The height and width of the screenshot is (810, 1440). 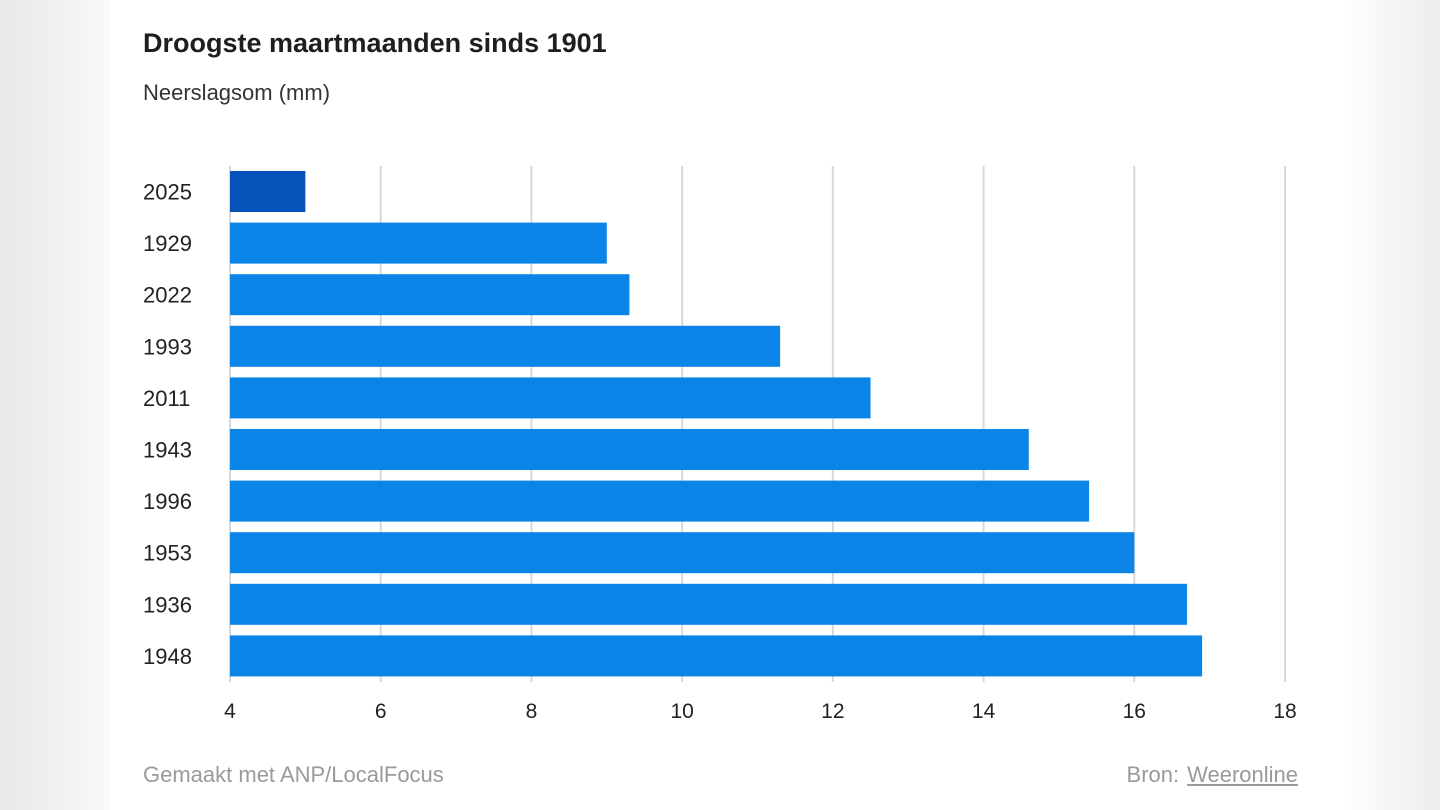 I want to click on source-label: Bron:, so click(x=1153, y=774).